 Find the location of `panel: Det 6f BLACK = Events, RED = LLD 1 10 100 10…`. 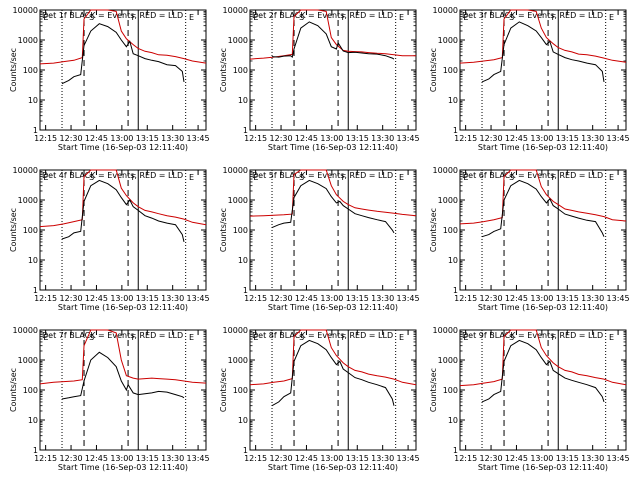

panel: Det 6f BLACK = Events, RED = LLD 1 10 100 10… is located at coordinates (529, 239).